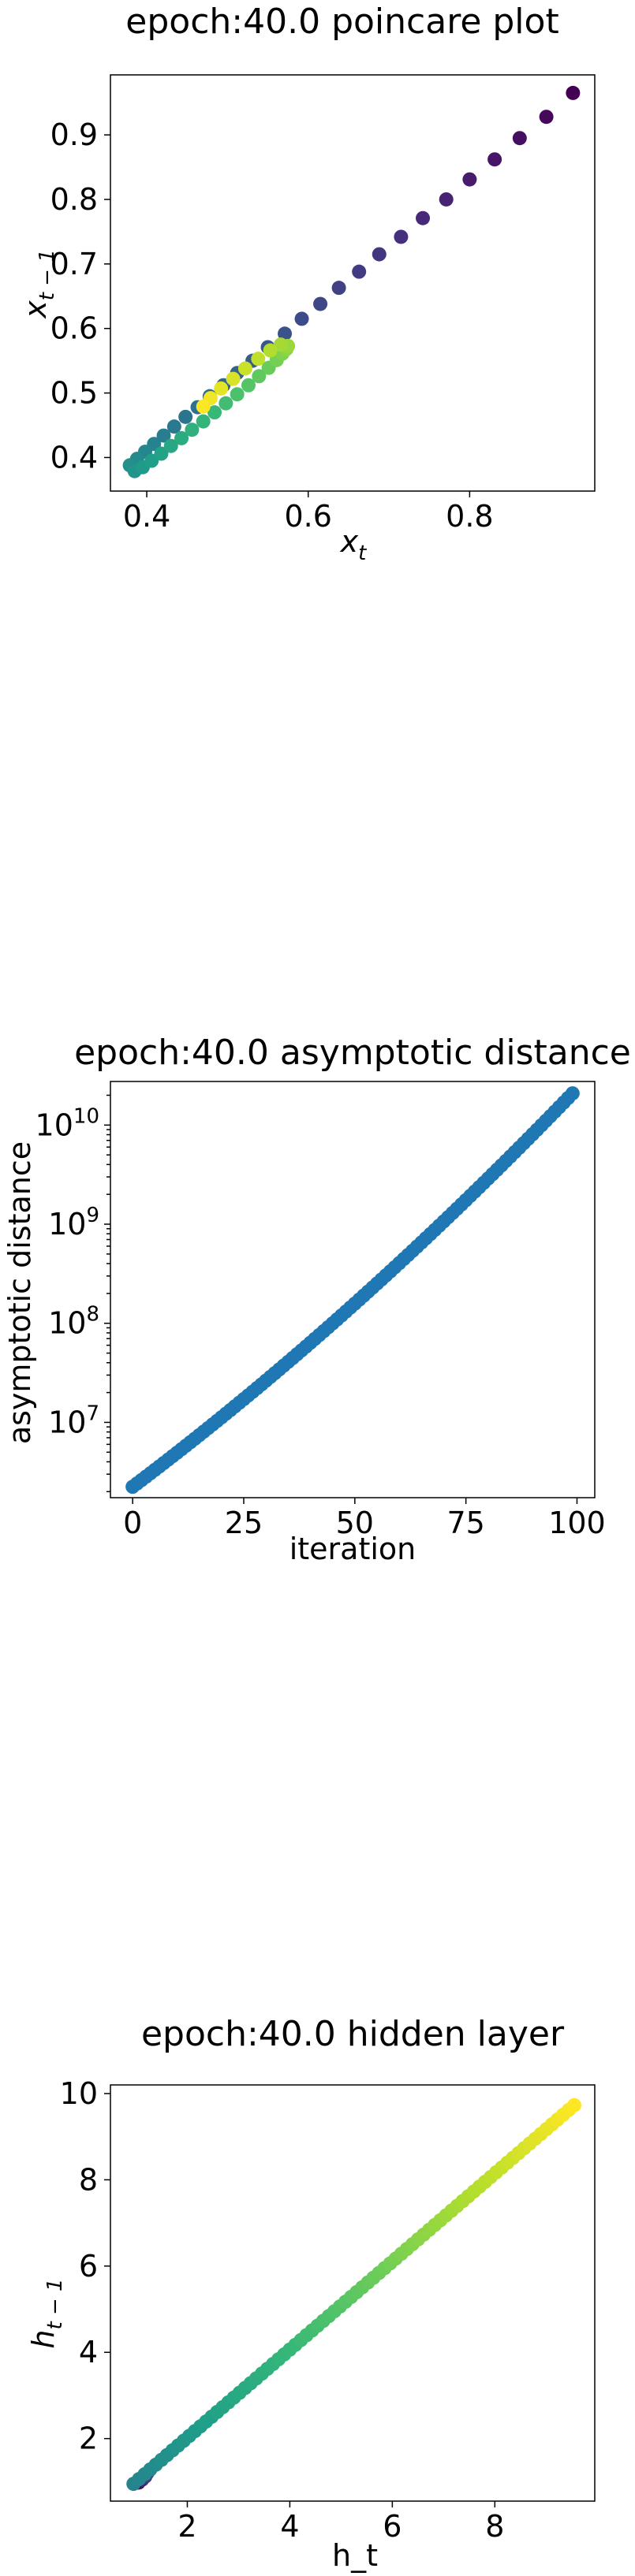  What do you see at coordinates (74, 328) in the screenshot?
I see `poincare-y-tick-label: 0.6` at bounding box center [74, 328].